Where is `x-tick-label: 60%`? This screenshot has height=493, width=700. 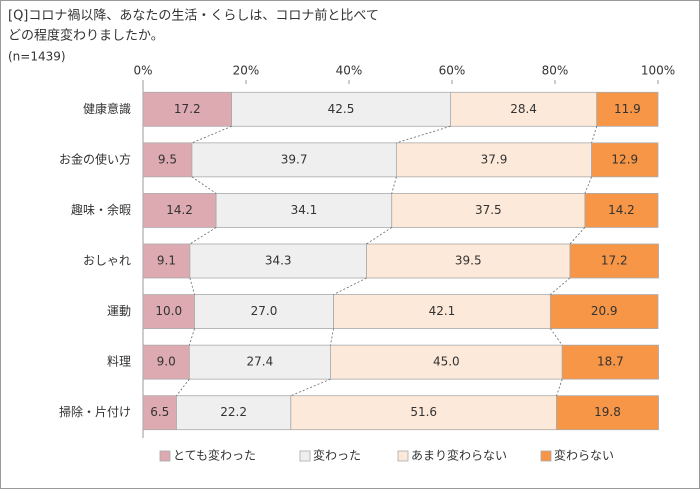 x-tick-label: 60% is located at coordinates (452, 71).